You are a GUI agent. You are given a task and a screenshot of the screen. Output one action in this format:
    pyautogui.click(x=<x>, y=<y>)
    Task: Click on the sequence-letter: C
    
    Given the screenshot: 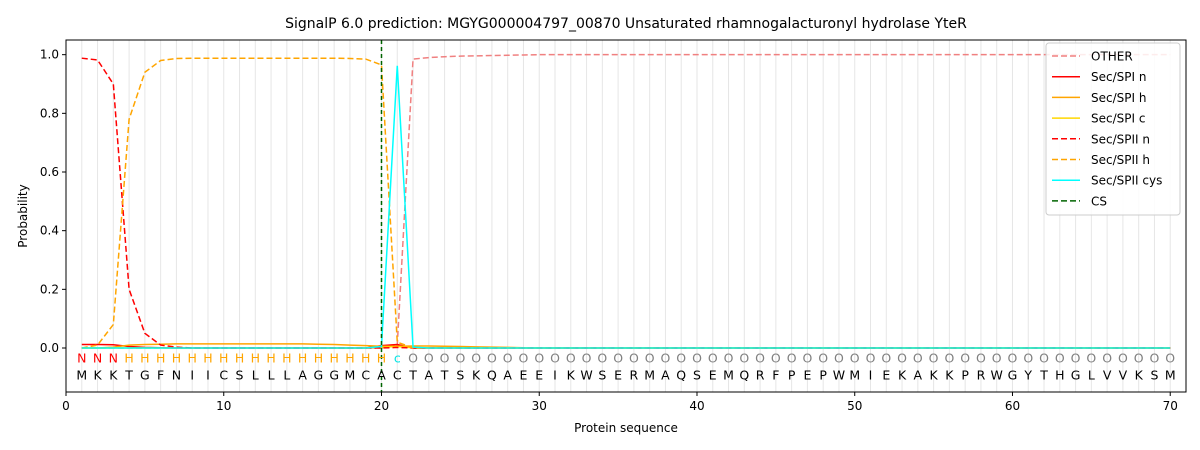 What is the action you would take?
    pyautogui.click(x=223, y=374)
    